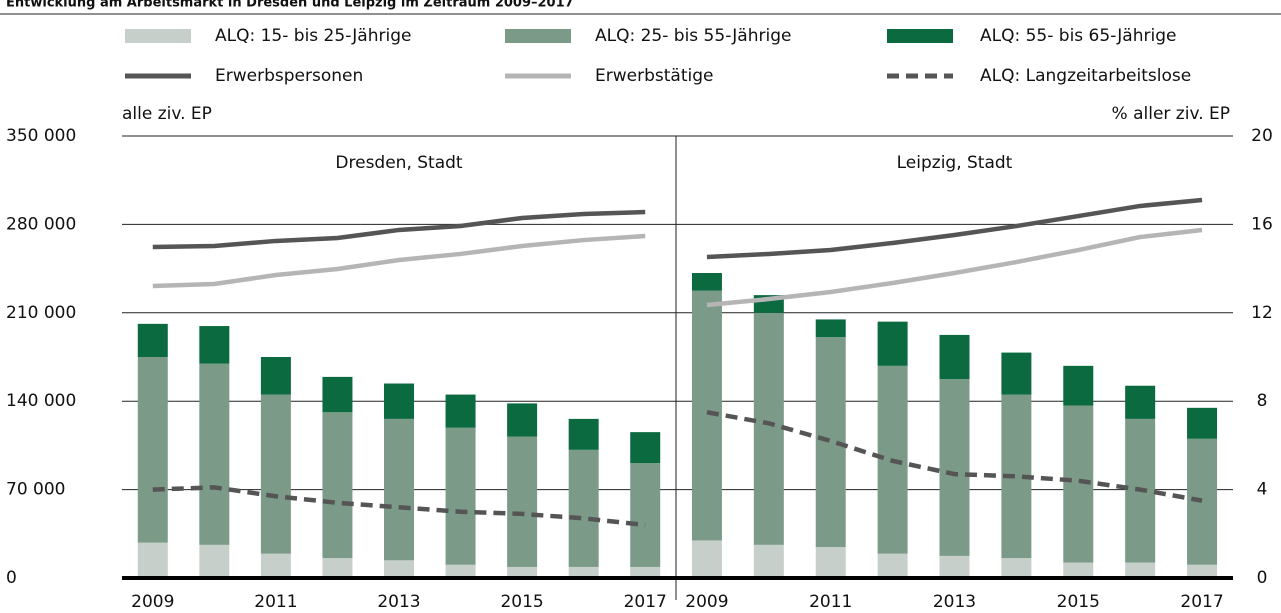 The image size is (1281, 613). What do you see at coordinates (1171, 114) in the screenshot?
I see `y2-axis-label: % aller ziv. EP` at bounding box center [1171, 114].